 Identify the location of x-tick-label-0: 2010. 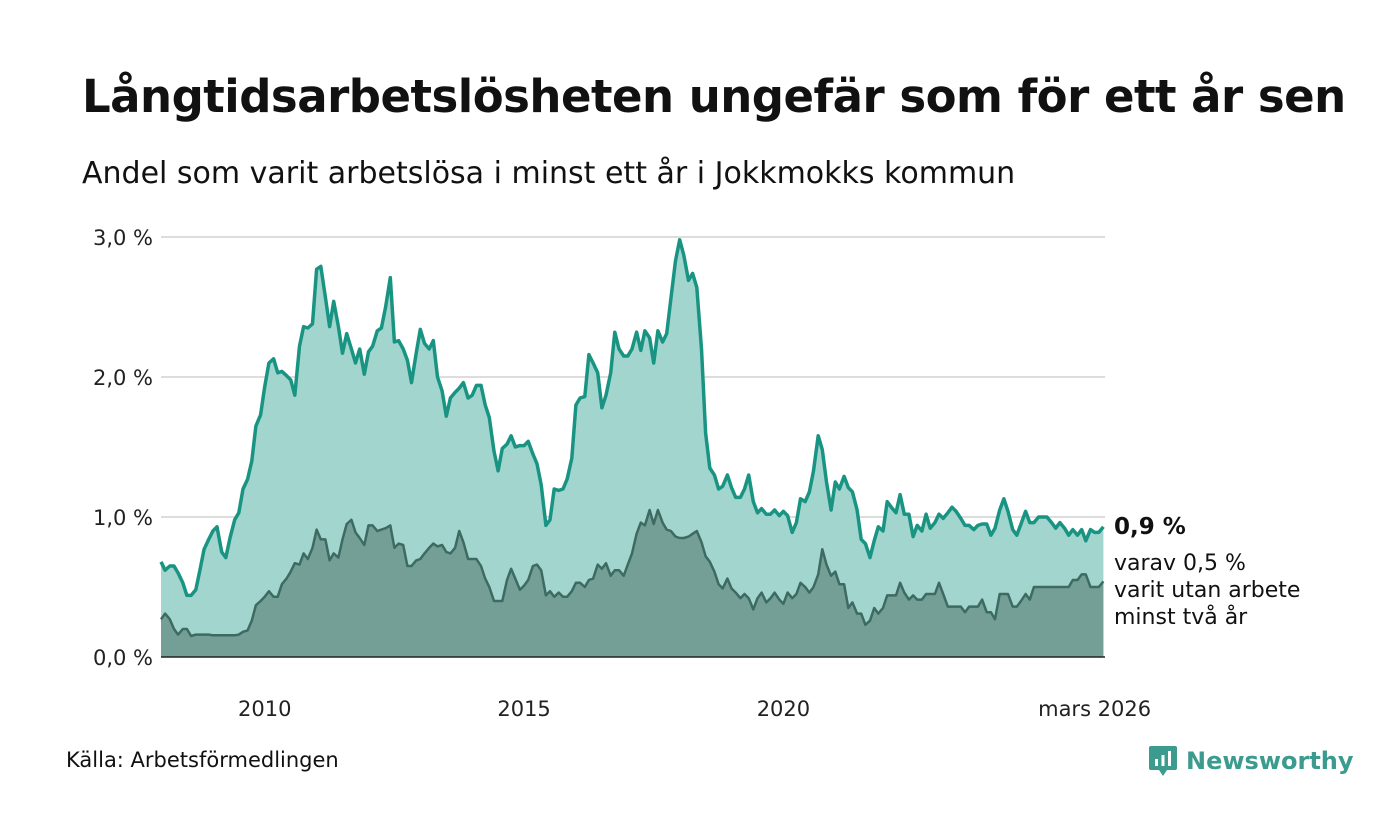
(264, 708).